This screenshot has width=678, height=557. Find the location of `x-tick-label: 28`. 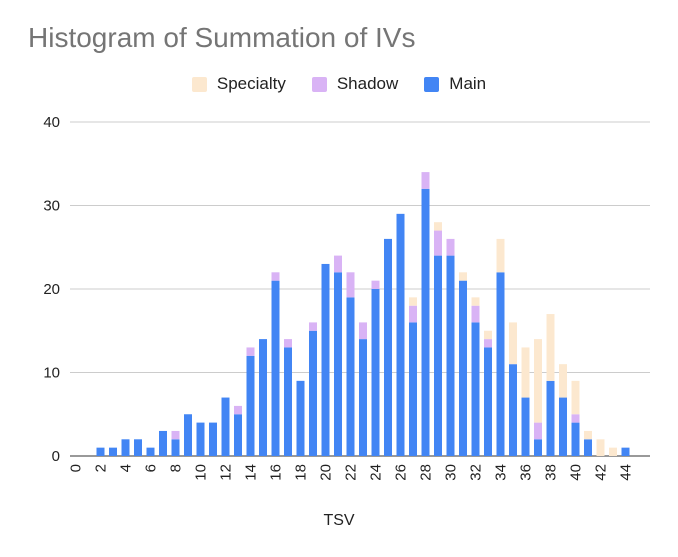

x-tick-label: 28 is located at coordinates (426, 472).